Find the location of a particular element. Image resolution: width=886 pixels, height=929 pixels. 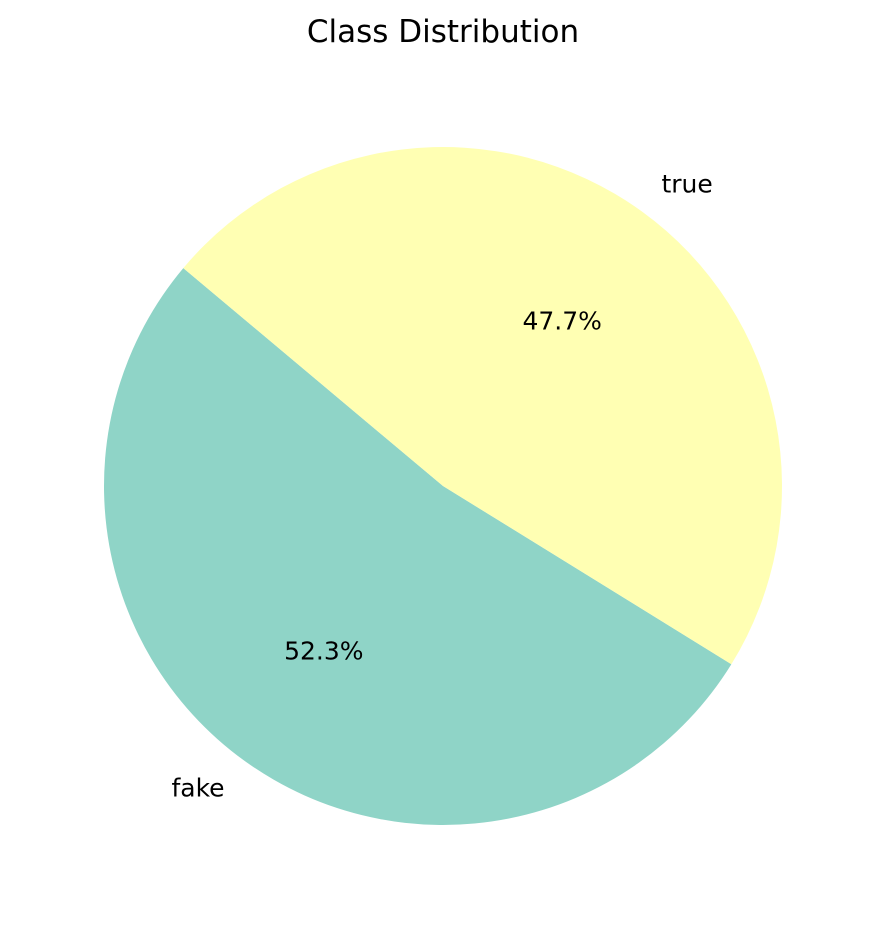

slice-label-fake: fake is located at coordinates (197, 788).